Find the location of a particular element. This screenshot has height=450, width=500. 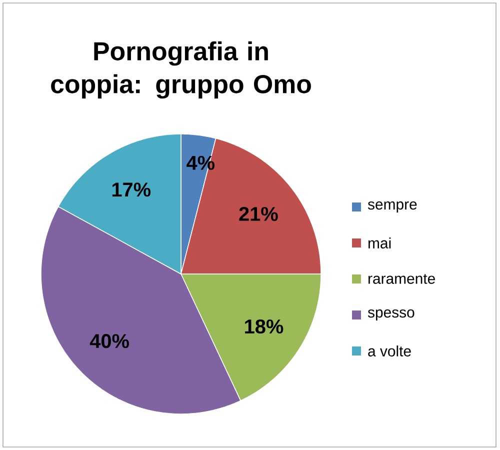

legend-label: raramente is located at coordinates (401, 279).